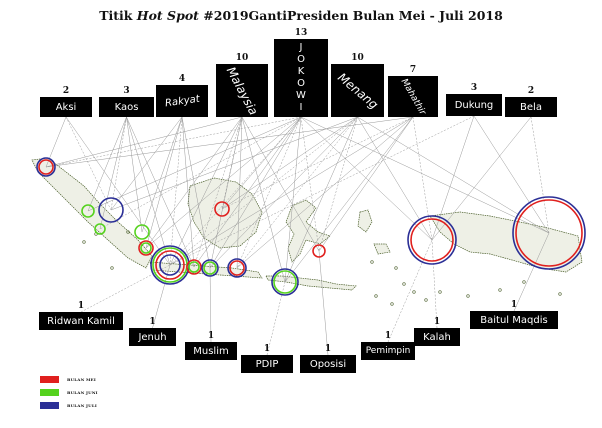 The height and width of the screenshot is (428, 602). Describe the element at coordinates (49, 379) in the screenshot. I see `legend-swatch-may` at that location.